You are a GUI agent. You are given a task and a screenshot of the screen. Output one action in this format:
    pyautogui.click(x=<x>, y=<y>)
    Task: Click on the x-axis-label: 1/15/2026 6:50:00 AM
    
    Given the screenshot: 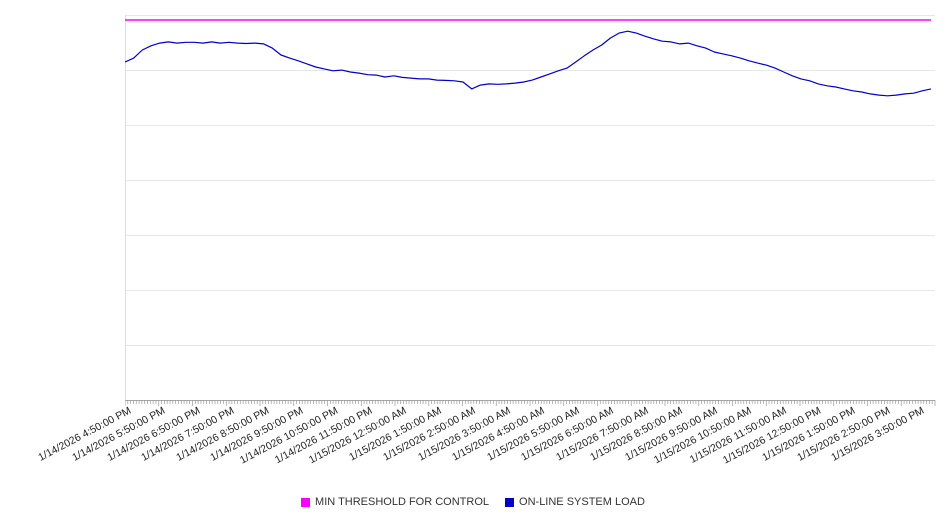 What is the action you would take?
    pyautogui.click(x=567, y=434)
    